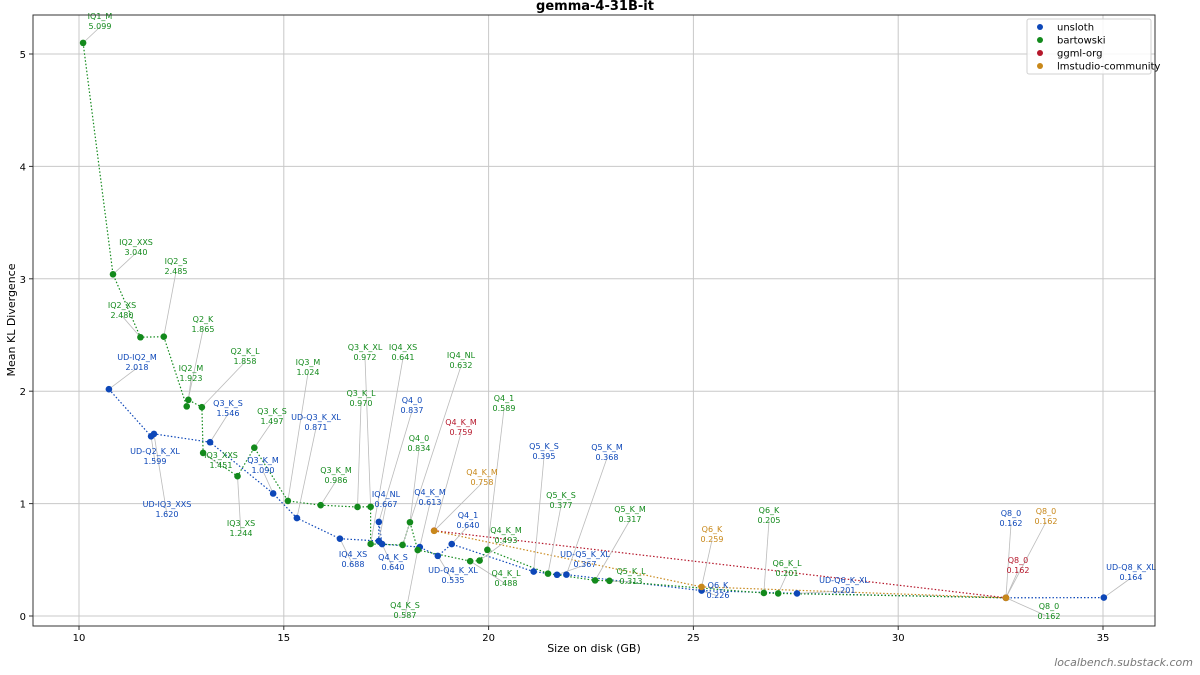 The image size is (1200, 675). Describe the element at coordinates (718, 585) in the screenshot. I see `svg-text: Q6_K` at that location.